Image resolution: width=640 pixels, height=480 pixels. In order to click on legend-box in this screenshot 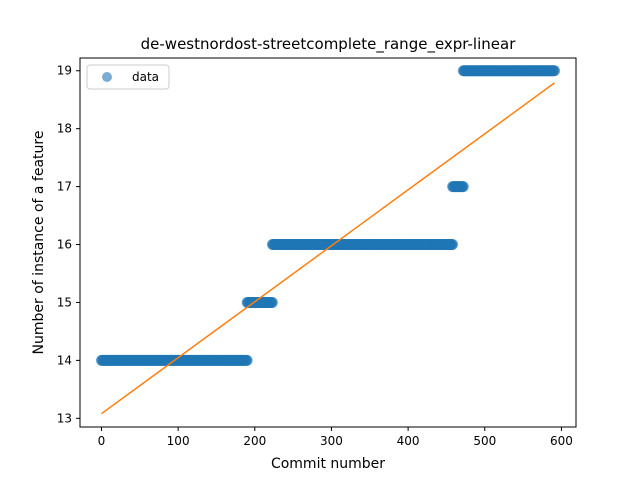, I will do `click(128, 77)`.